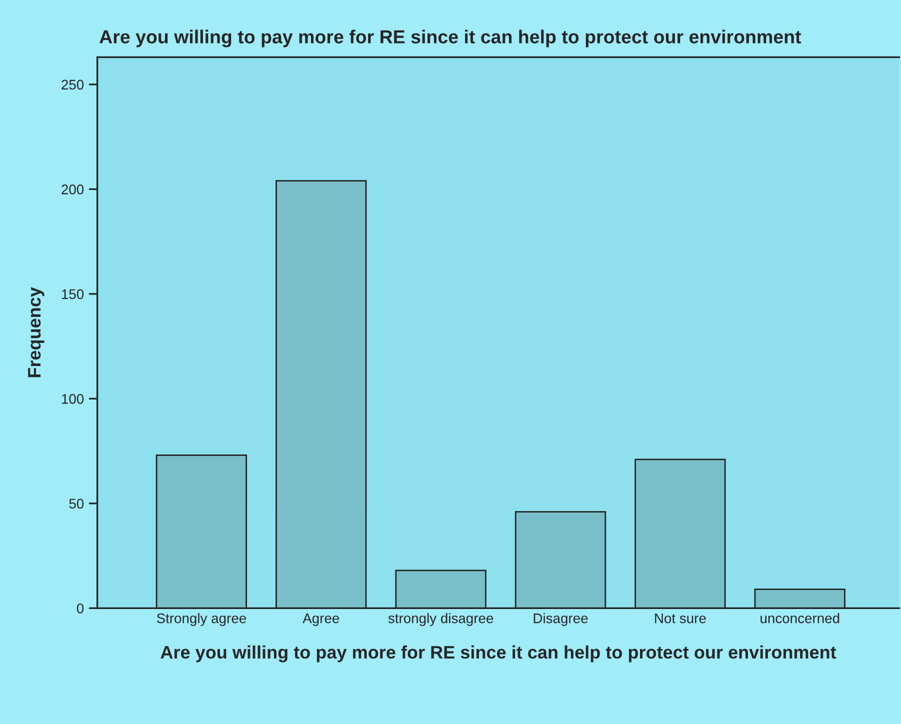 The image size is (901, 724). Describe the element at coordinates (441, 619) in the screenshot. I see `x-tick-label: strongly disagree` at that location.